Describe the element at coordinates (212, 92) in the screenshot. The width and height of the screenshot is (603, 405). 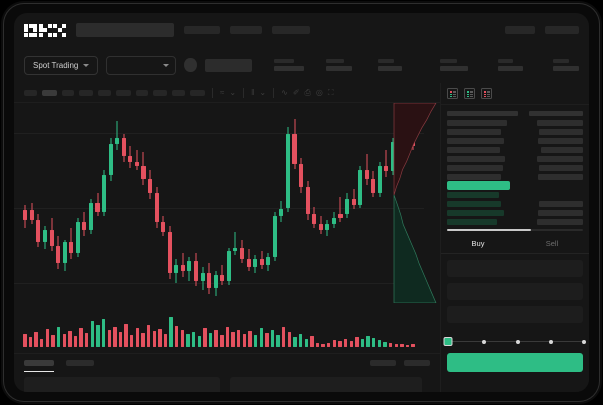
I see `toolbar-divider` at that location.